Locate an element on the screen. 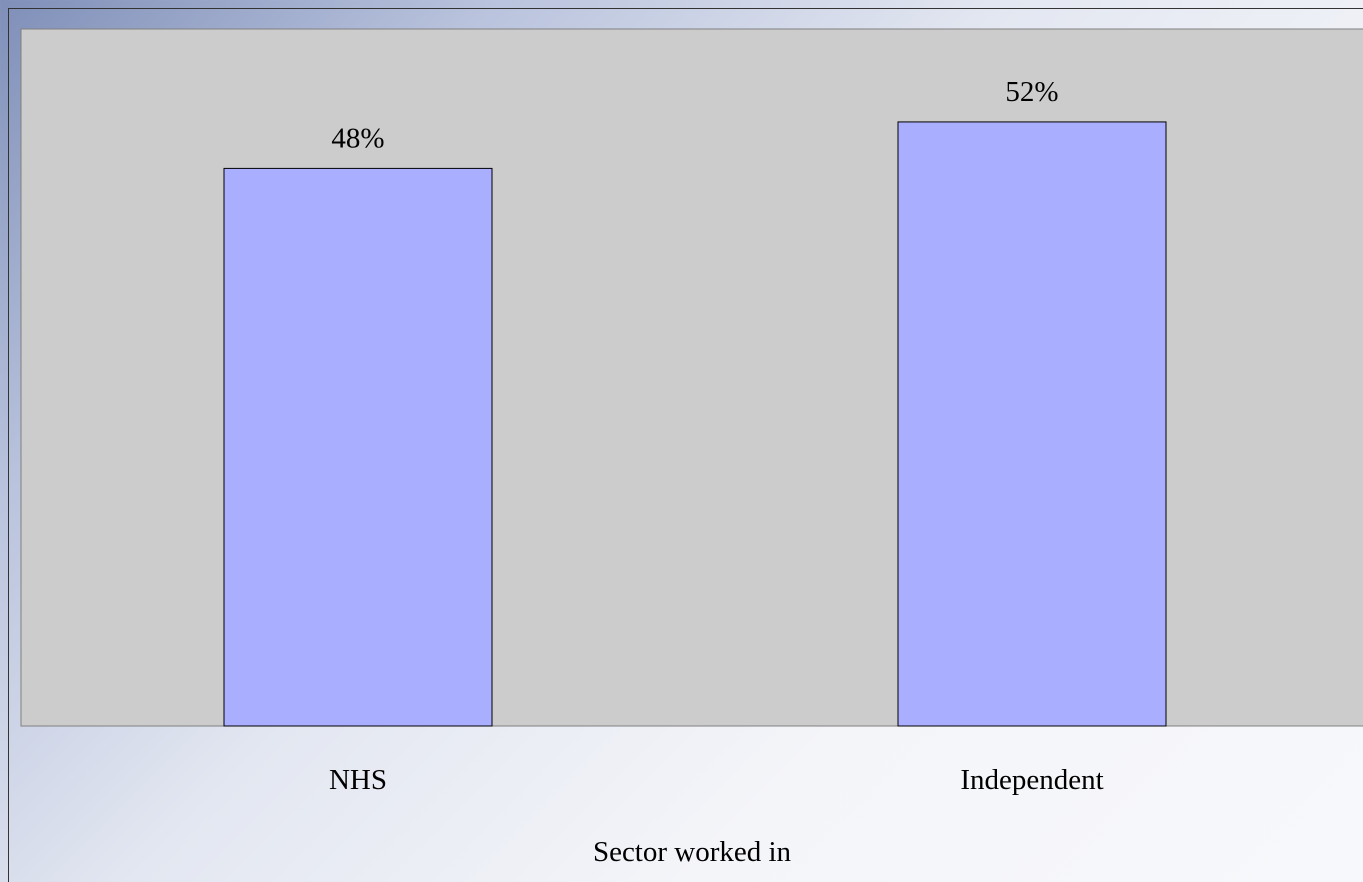 The image size is (1363, 882). x-axis-title: Sector worked in is located at coordinates (692, 852).